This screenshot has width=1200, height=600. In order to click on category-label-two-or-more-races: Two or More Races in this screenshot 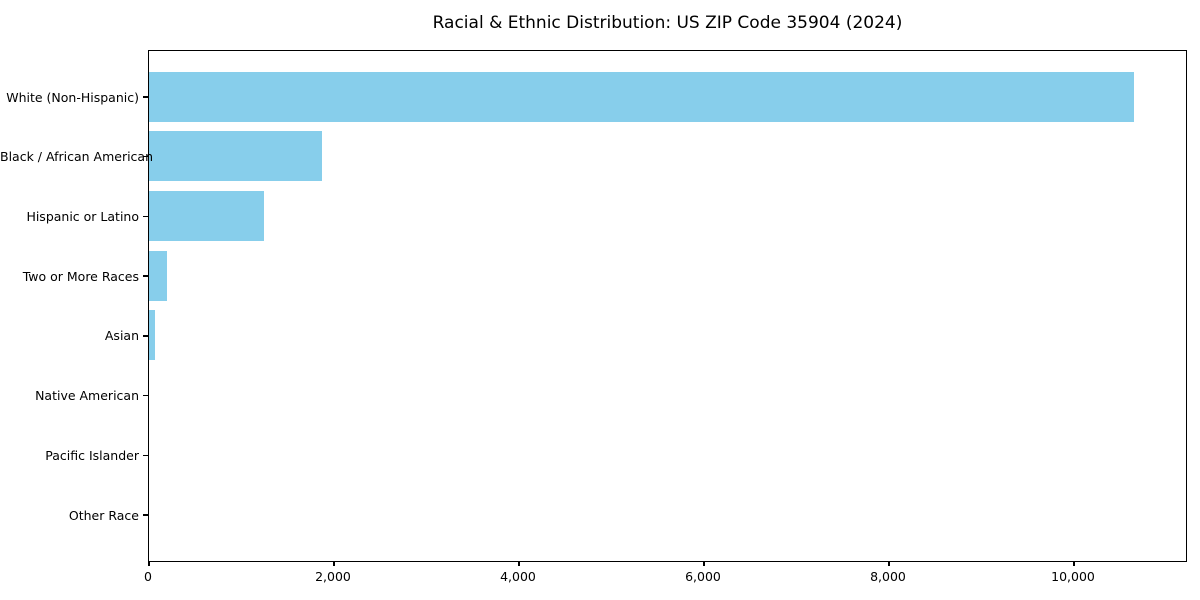, I will do `click(80, 276)`.